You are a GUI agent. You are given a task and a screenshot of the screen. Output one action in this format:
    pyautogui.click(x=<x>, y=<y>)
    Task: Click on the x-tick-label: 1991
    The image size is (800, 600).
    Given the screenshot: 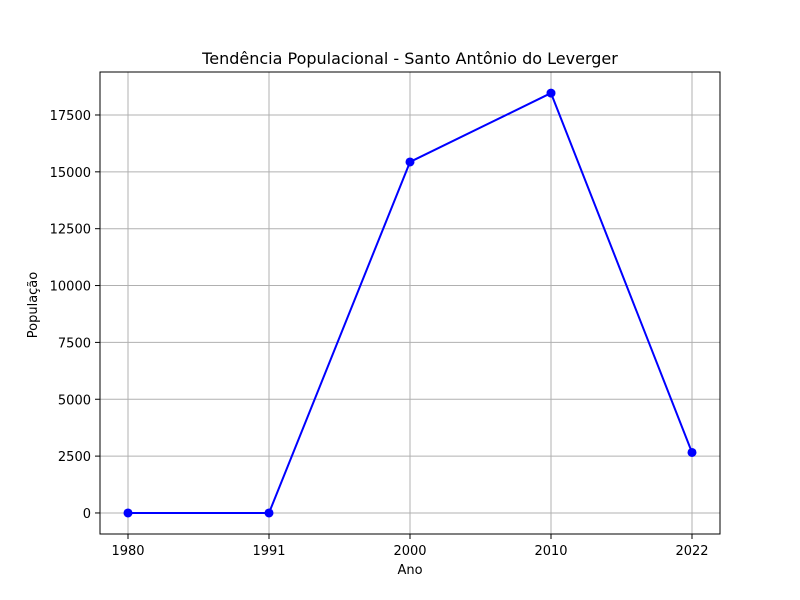 What is the action you would take?
    pyautogui.click(x=268, y=551)
    